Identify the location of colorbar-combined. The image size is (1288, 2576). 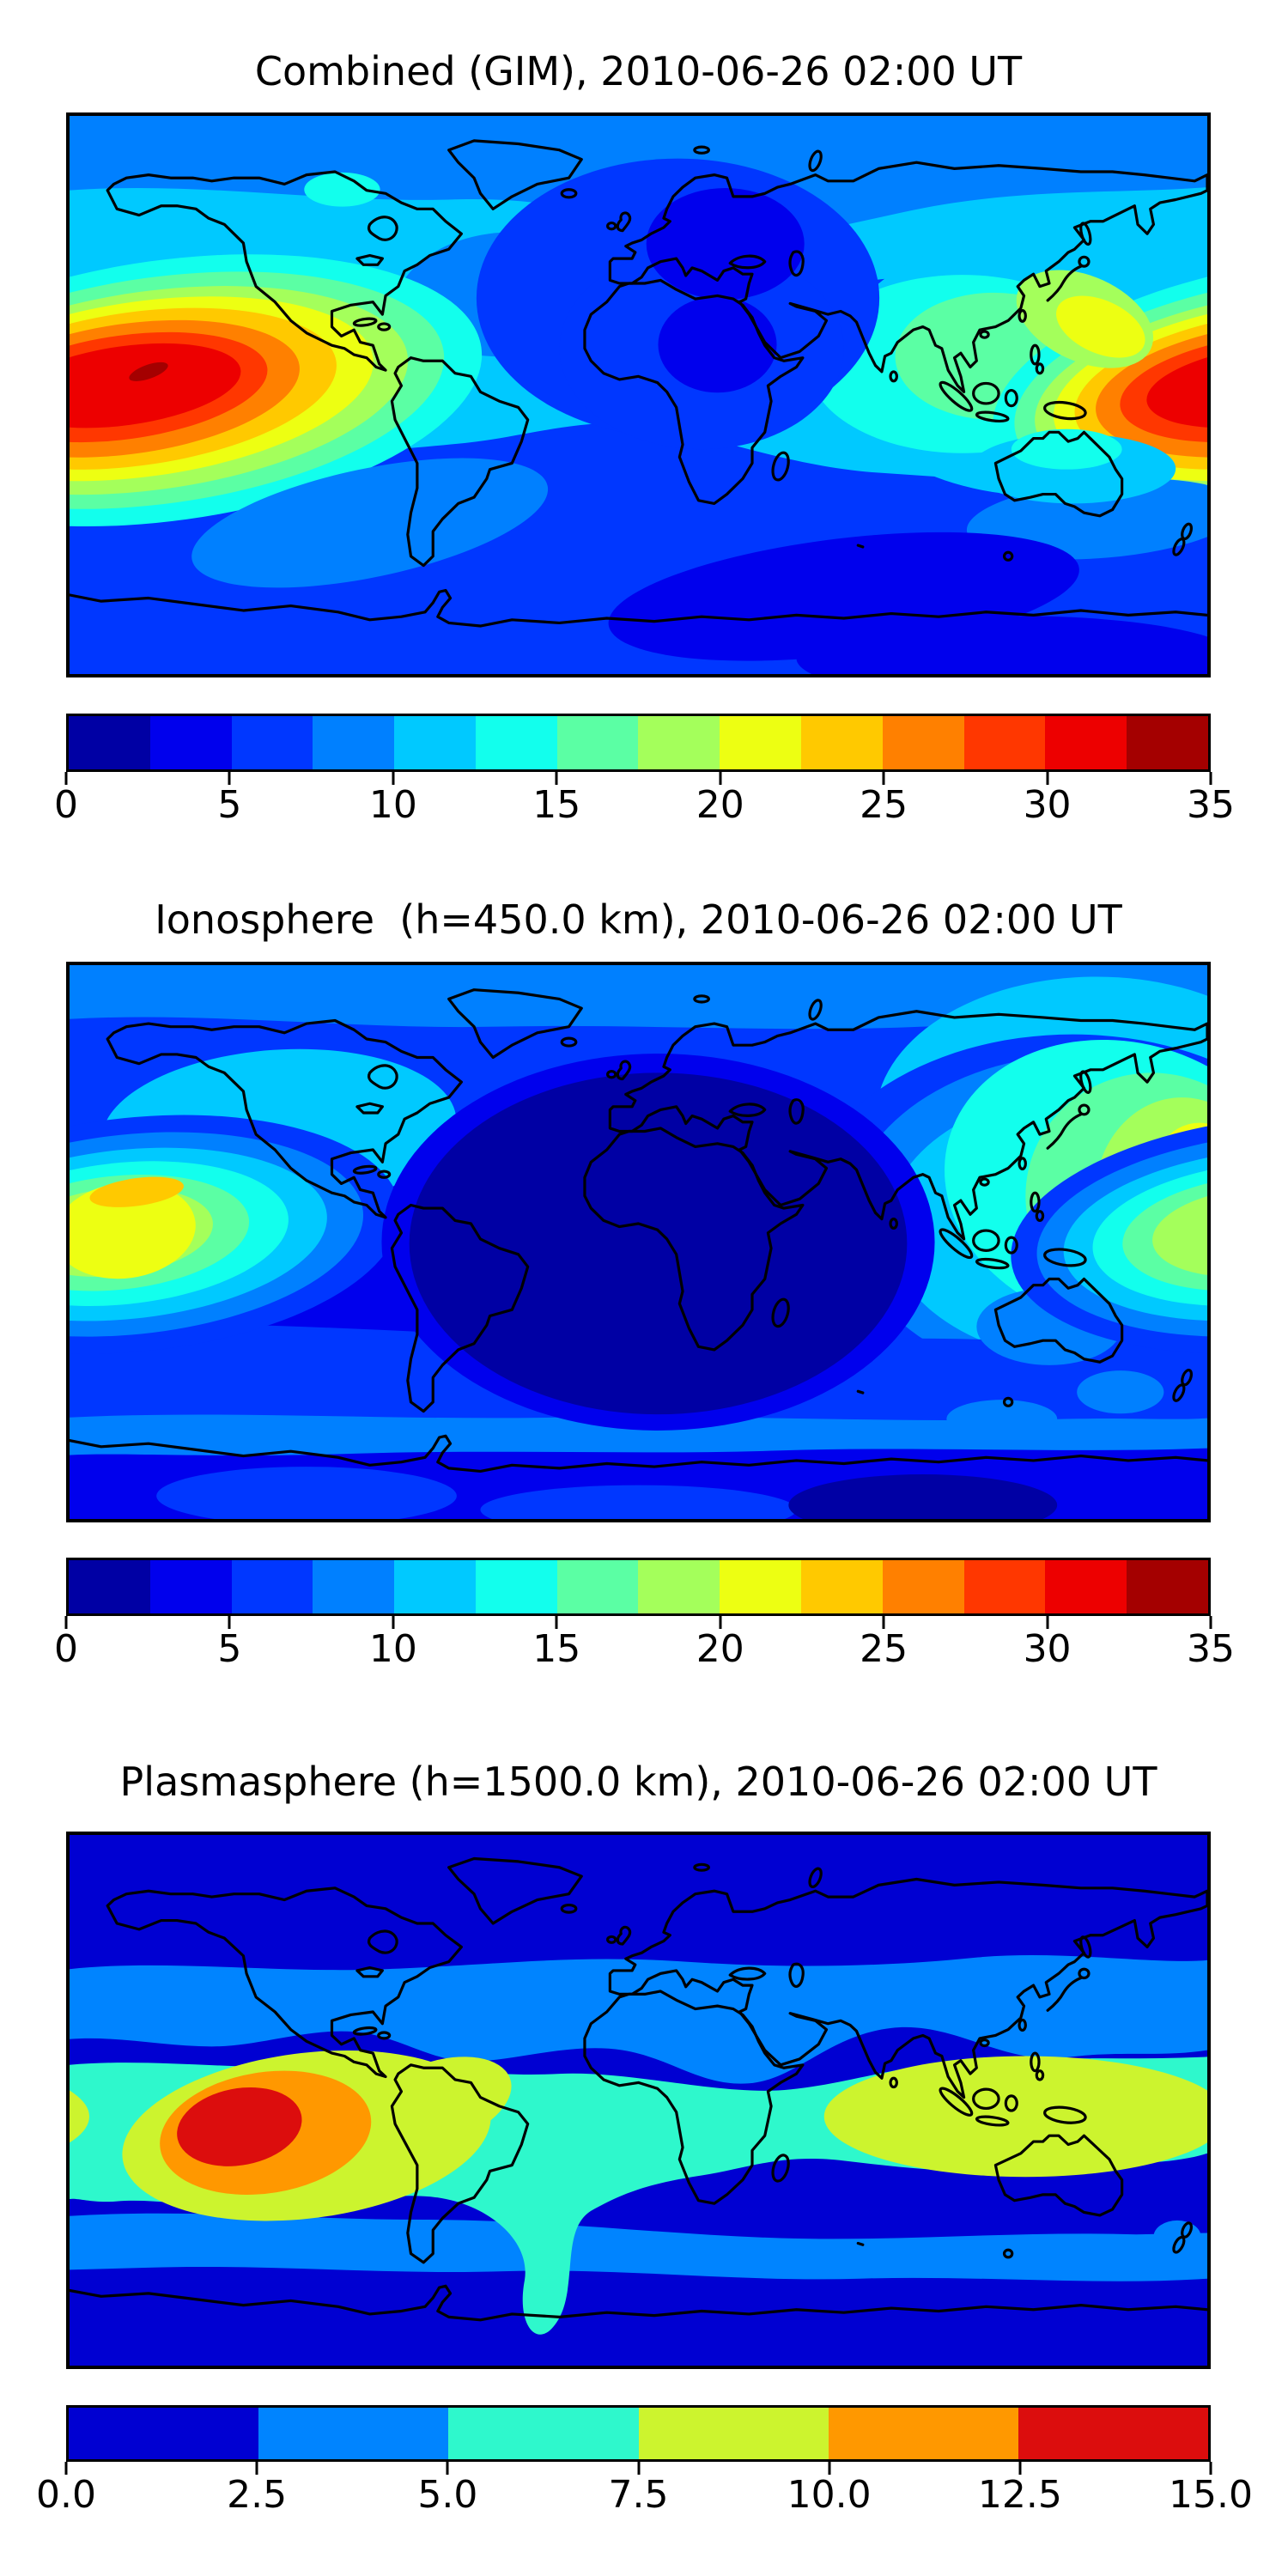
(638, 743).